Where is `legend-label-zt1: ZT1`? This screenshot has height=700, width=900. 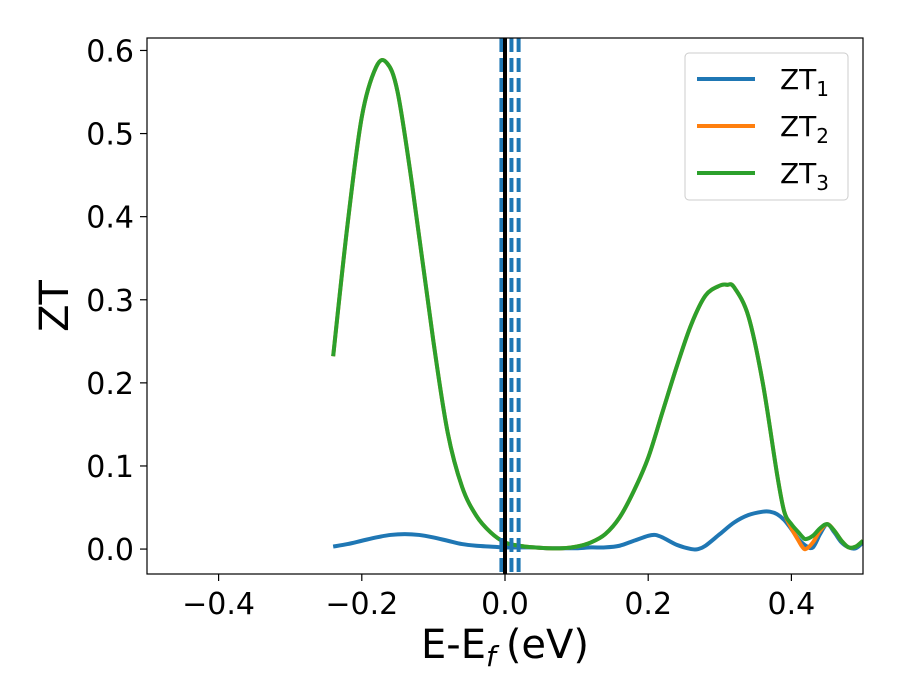
legend-label-zt1: ZT1 is located at coordinates (804, 82).